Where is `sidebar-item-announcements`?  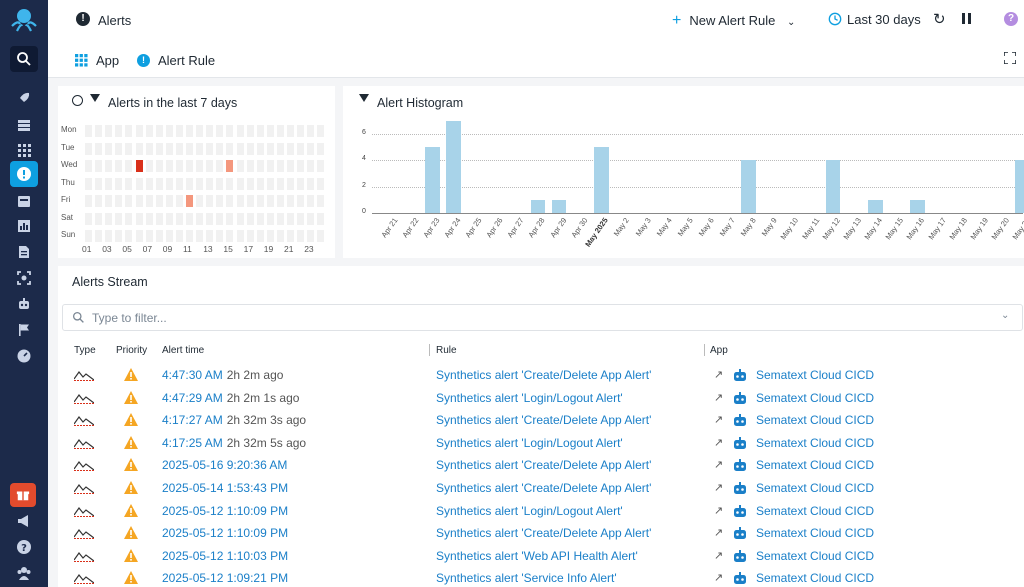
sidebar-item-announcements is located at coordinates (24, 521).